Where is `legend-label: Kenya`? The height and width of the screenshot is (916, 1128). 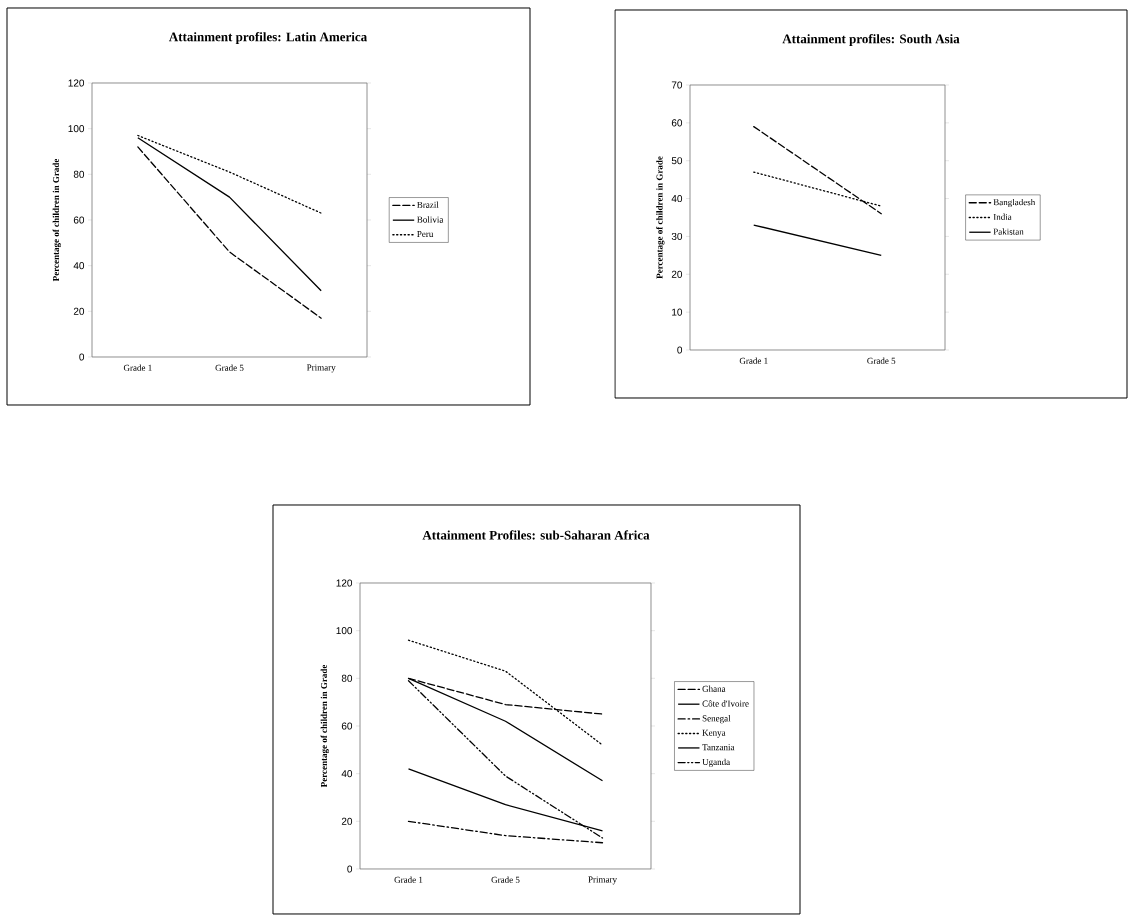 legend-label: Kenya is located at coordinates (714, 733).